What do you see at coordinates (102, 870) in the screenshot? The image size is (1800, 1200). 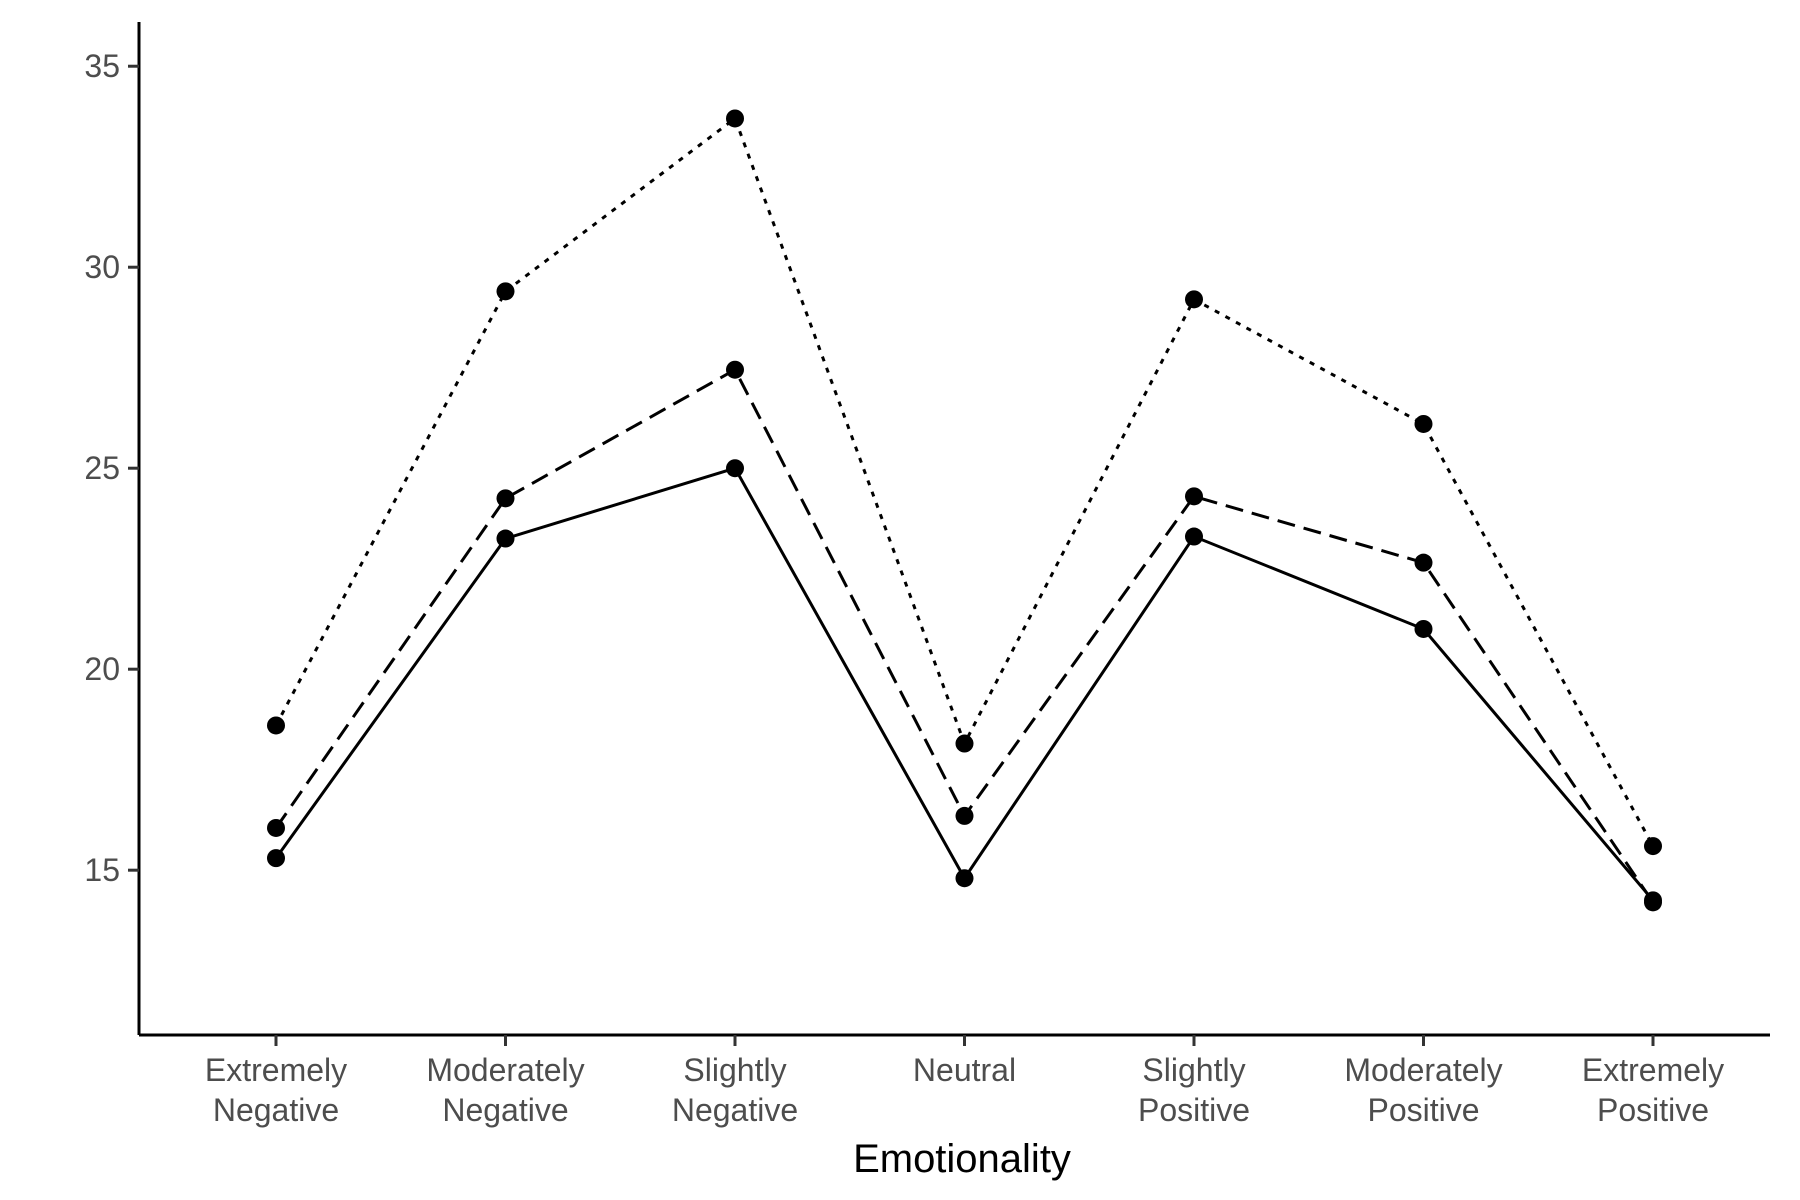 I see `y-tick-label: 15` at bounding box center [102, 870].